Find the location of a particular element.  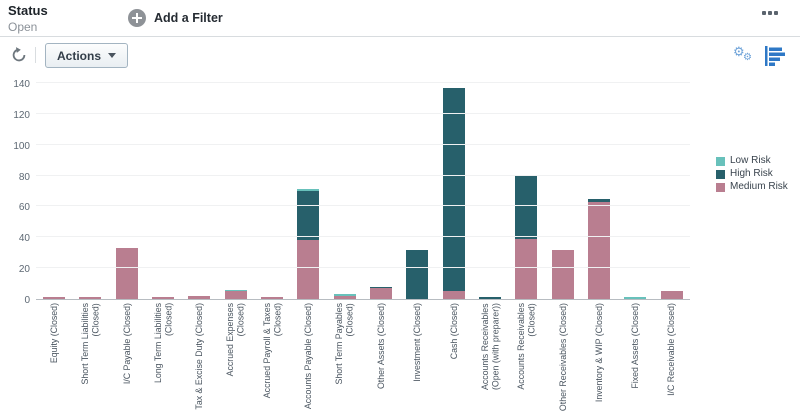

x-axis-label: Inventory & WIP (Closed) is located at coordinates (598, 353).